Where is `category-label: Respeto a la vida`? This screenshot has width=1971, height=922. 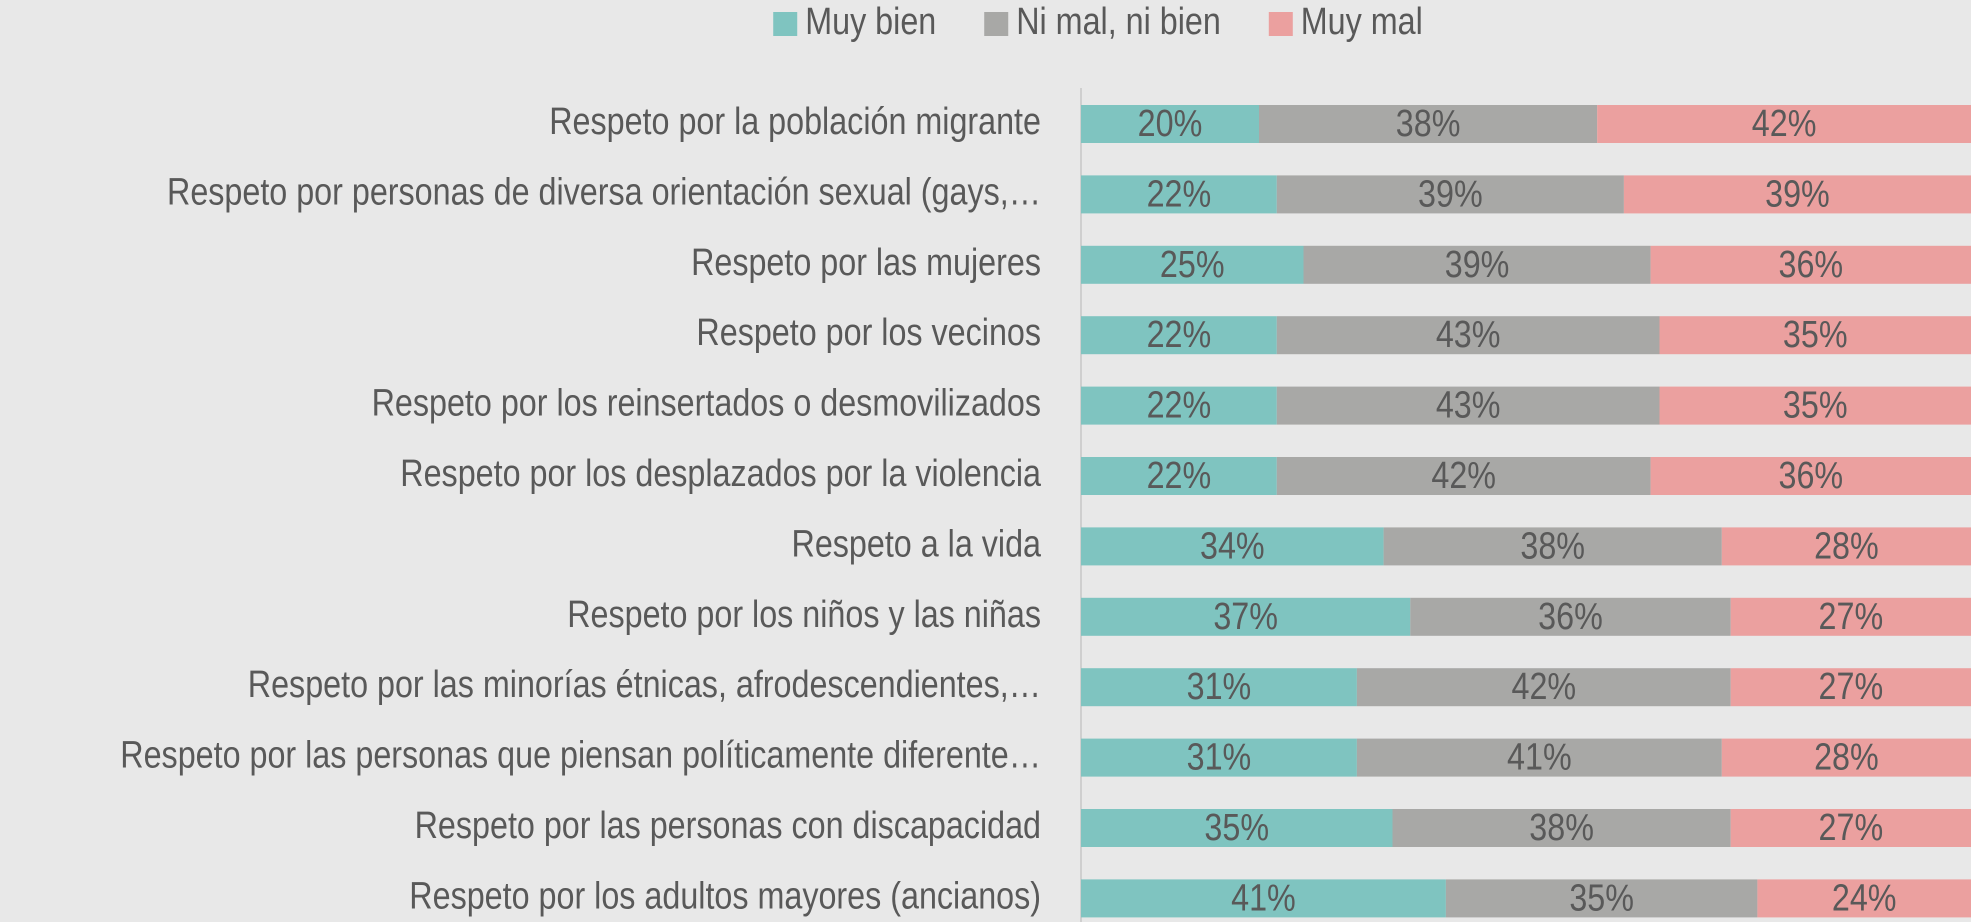
category-label: Respeto a la vida is located at coordinates (917, 544).